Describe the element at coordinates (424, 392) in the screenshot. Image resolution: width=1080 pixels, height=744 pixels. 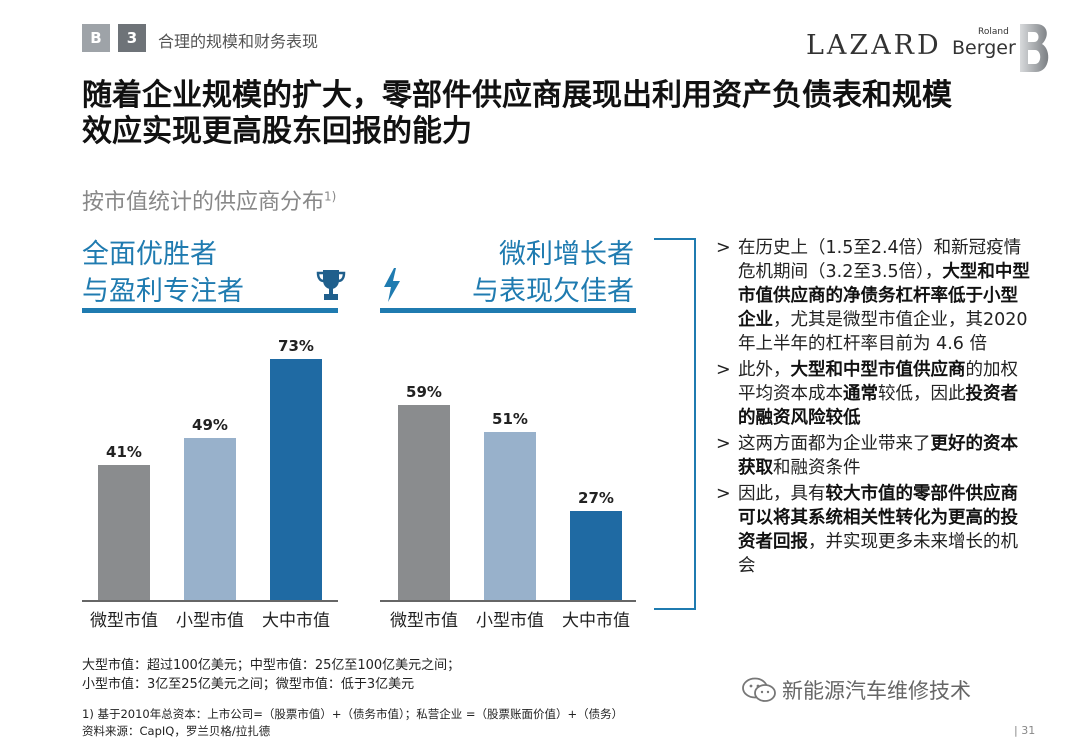
I see `bar-label-right-micro: 59%` at that location.